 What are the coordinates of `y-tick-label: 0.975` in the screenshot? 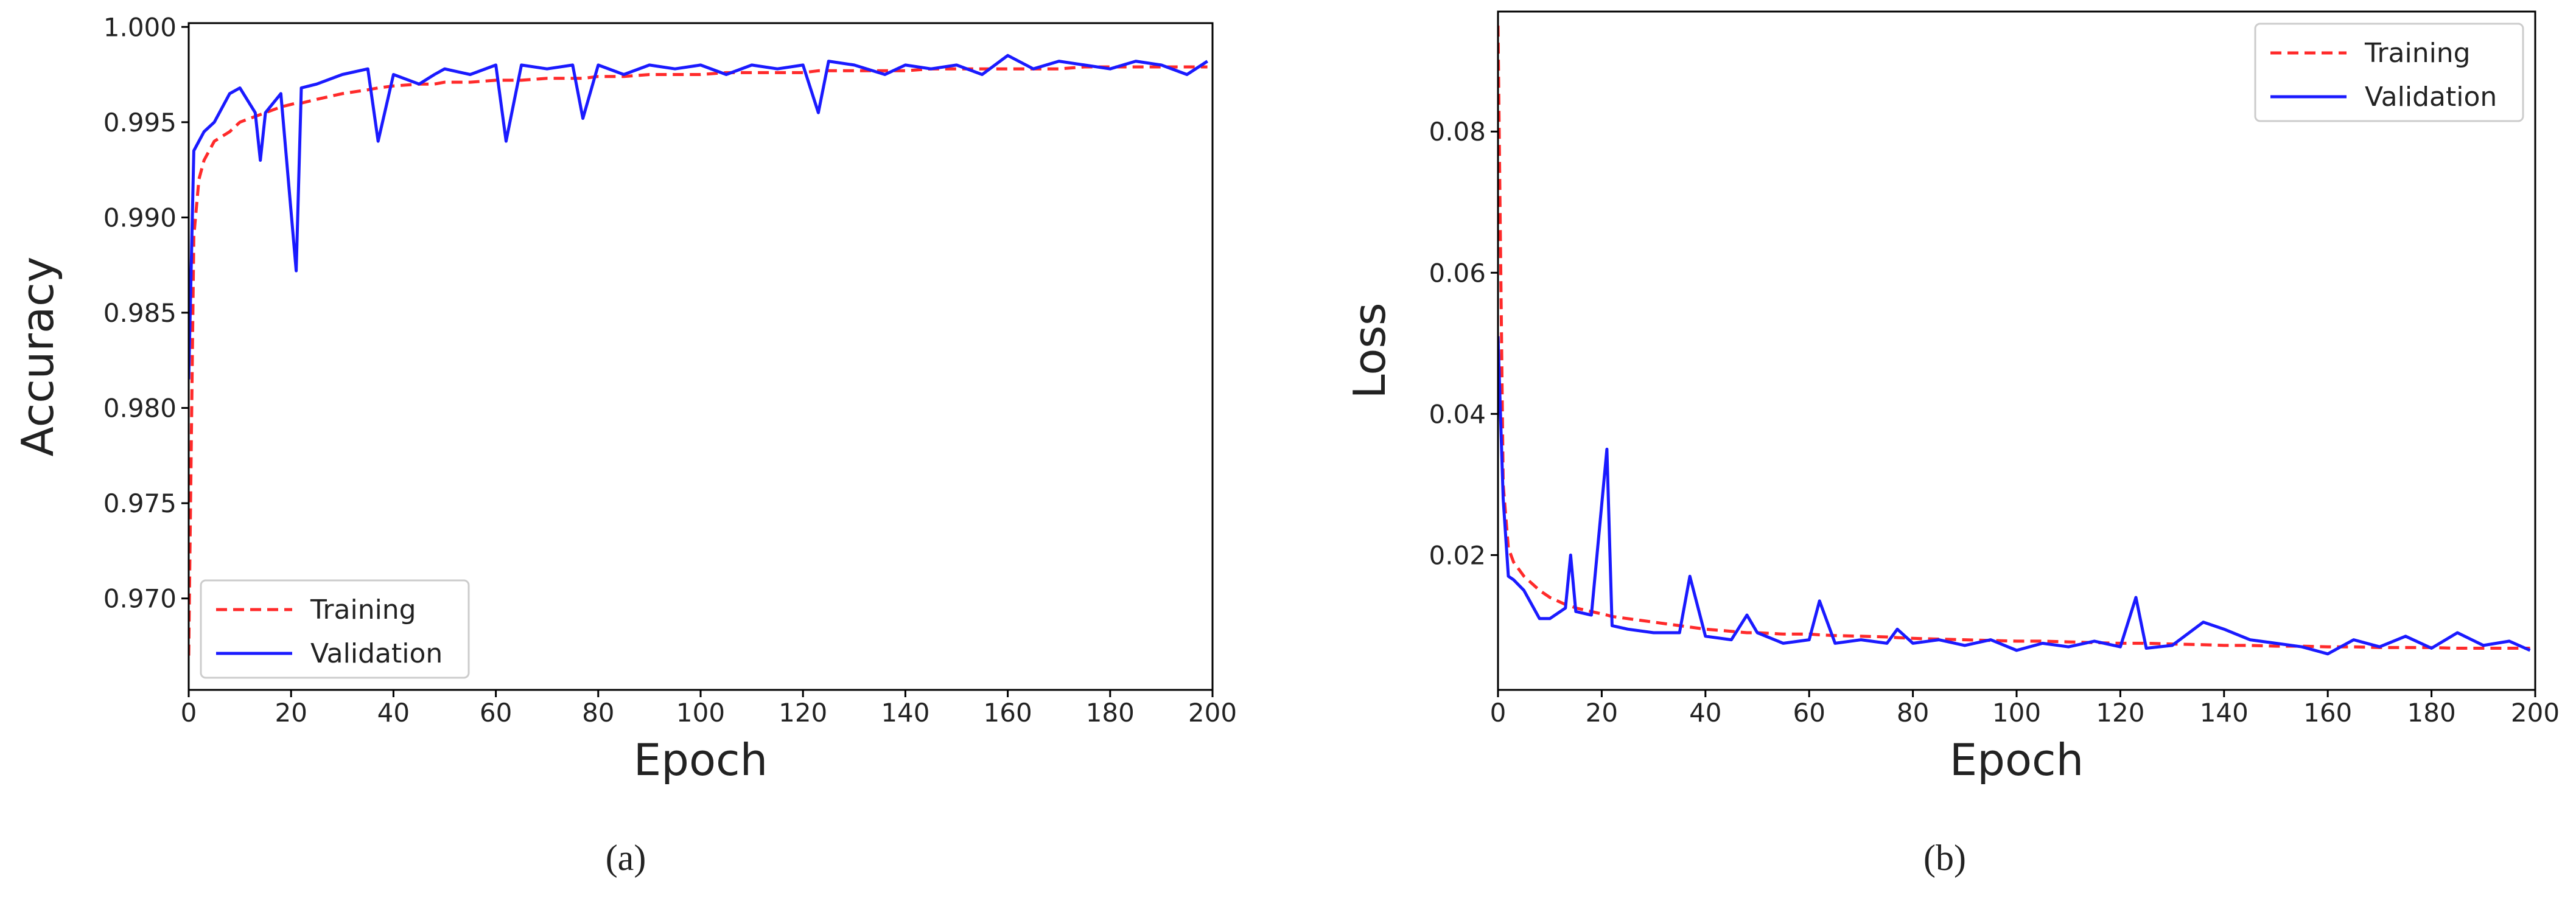 It's located at (140, 503).